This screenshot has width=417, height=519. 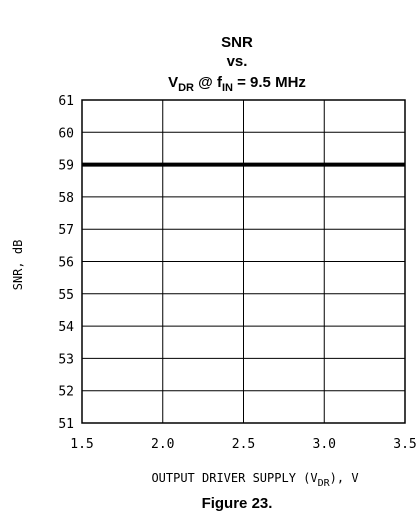 What do you see at coordinates (227, 88) in the screenshot?
I see `title-f-subscript: IN` at bounding box center [227, 88].